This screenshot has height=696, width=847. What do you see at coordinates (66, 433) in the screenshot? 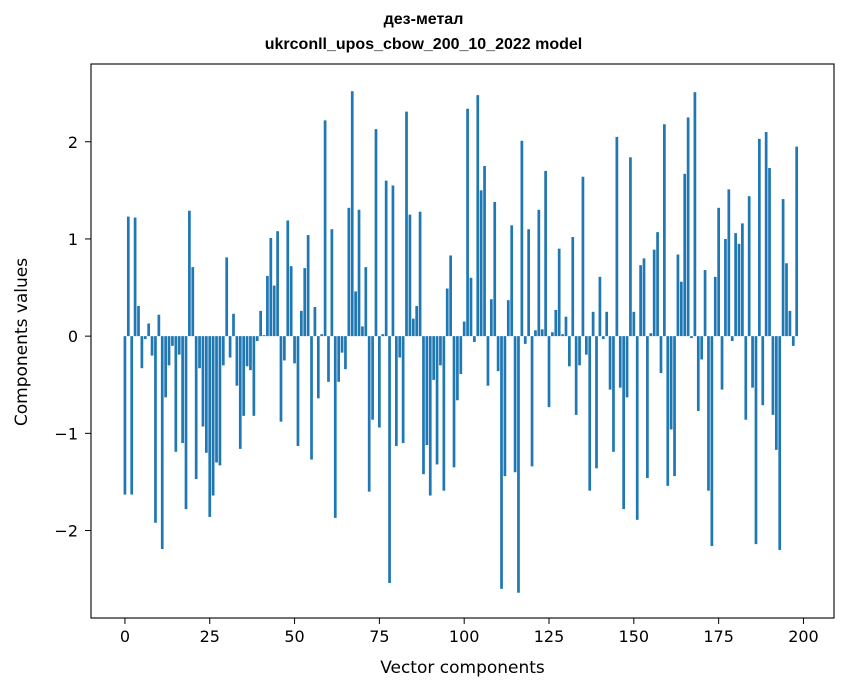
I see `y-tick-label: −1` at bounding box center [66, 433].